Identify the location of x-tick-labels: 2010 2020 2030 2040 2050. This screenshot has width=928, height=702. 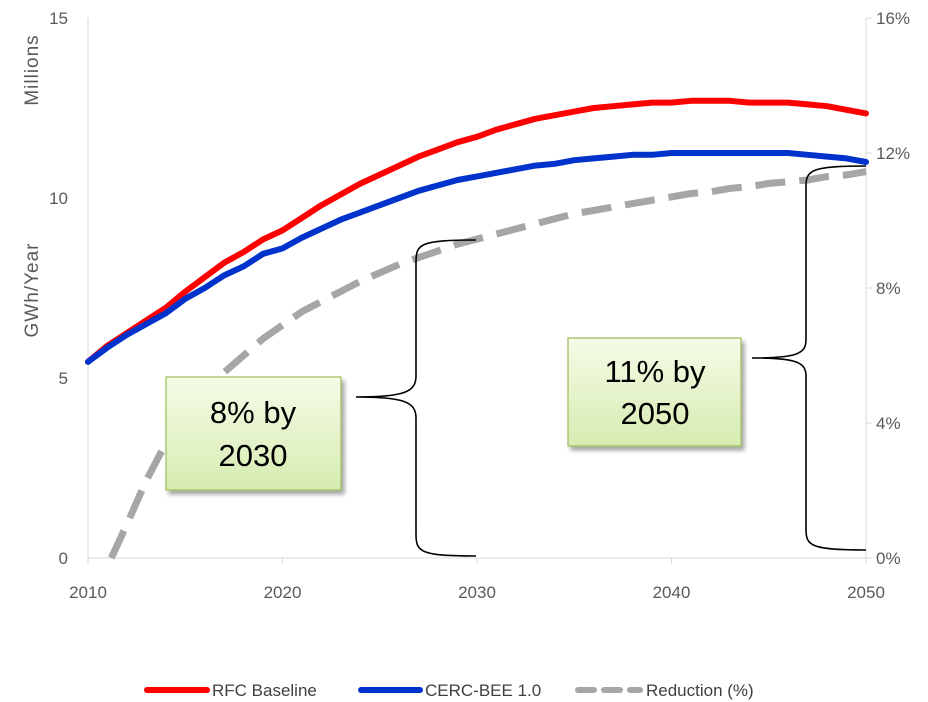
(477, 580).